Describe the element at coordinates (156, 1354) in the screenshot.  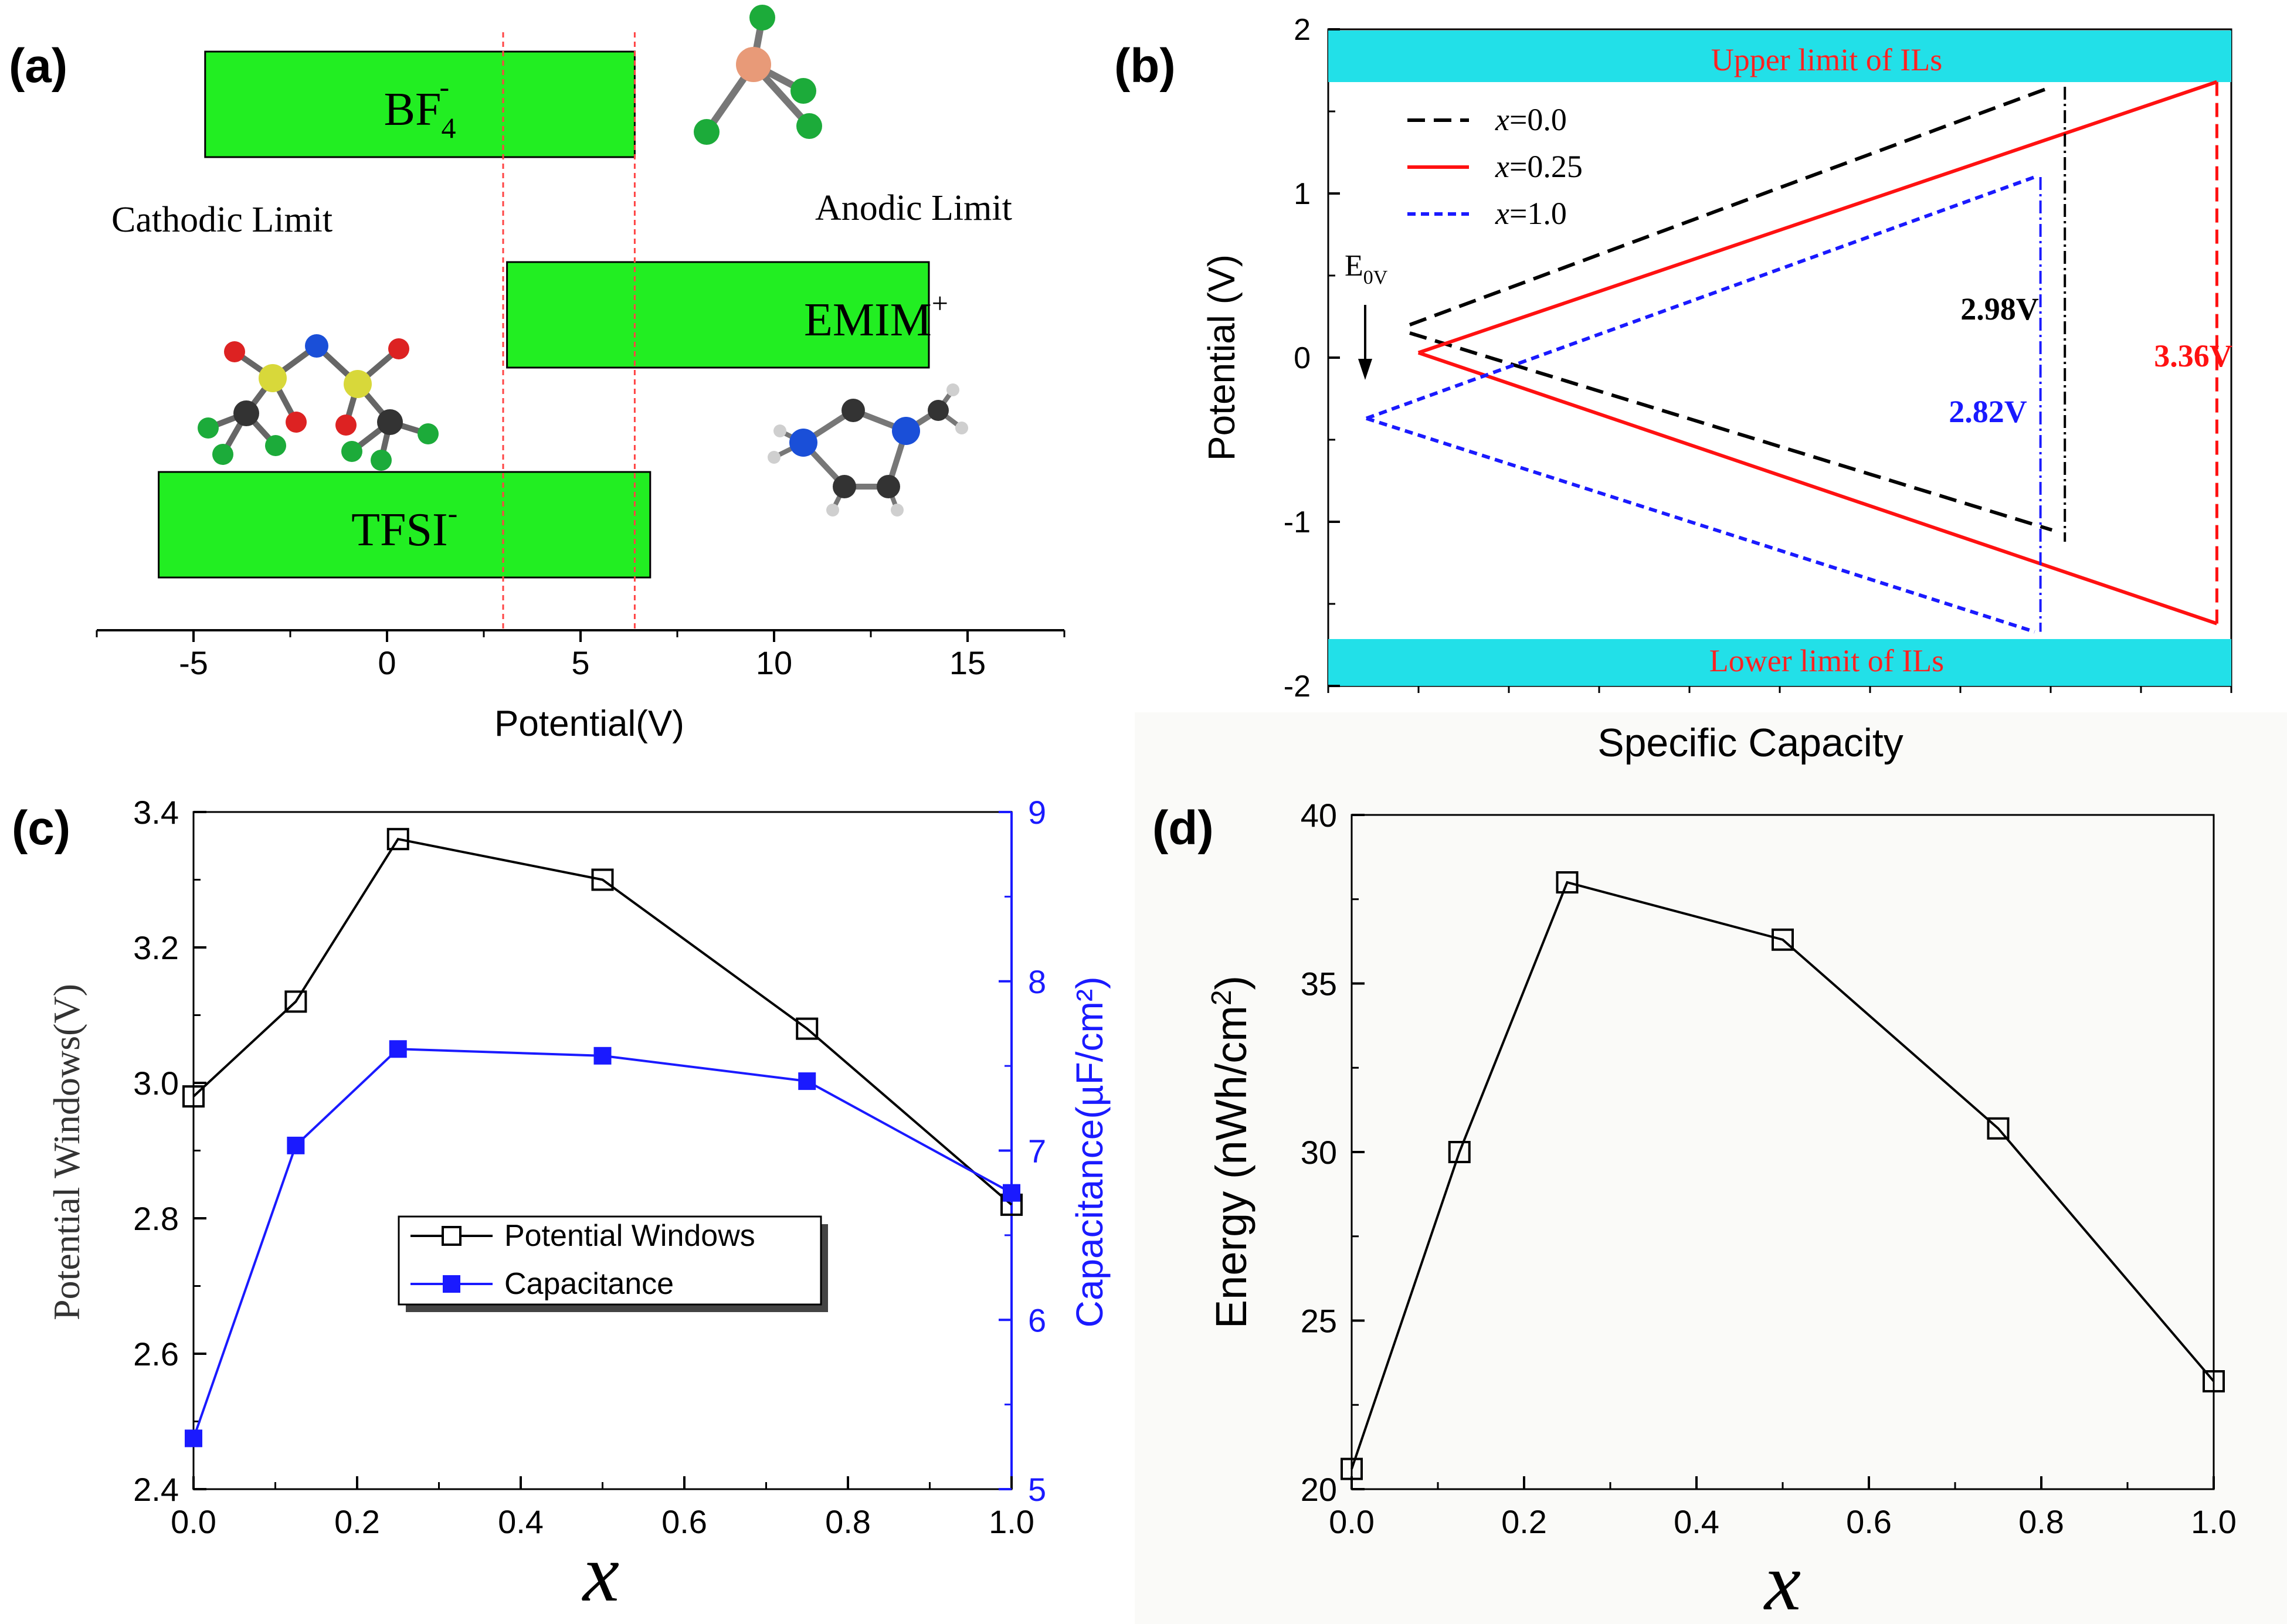
I see `panel-c-y-tick-label: 2.6` at that location.